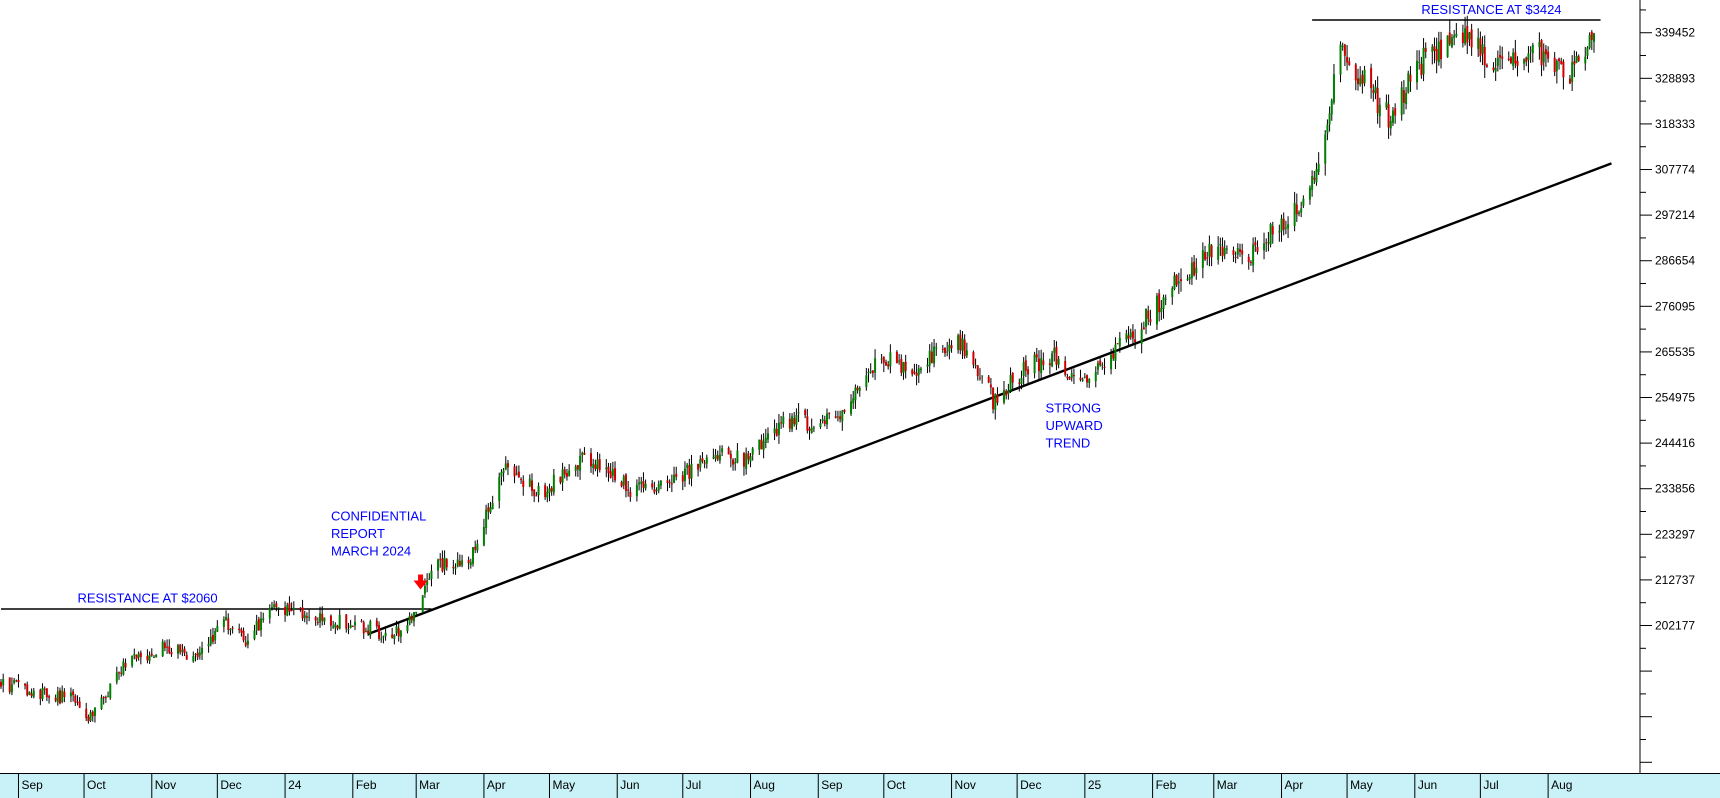 The image size is (1720, 798). What do you see at coordinates (32, 785) in the screenshot?
I see `date-tick-label: Sep` at bounding box center [32, 785].